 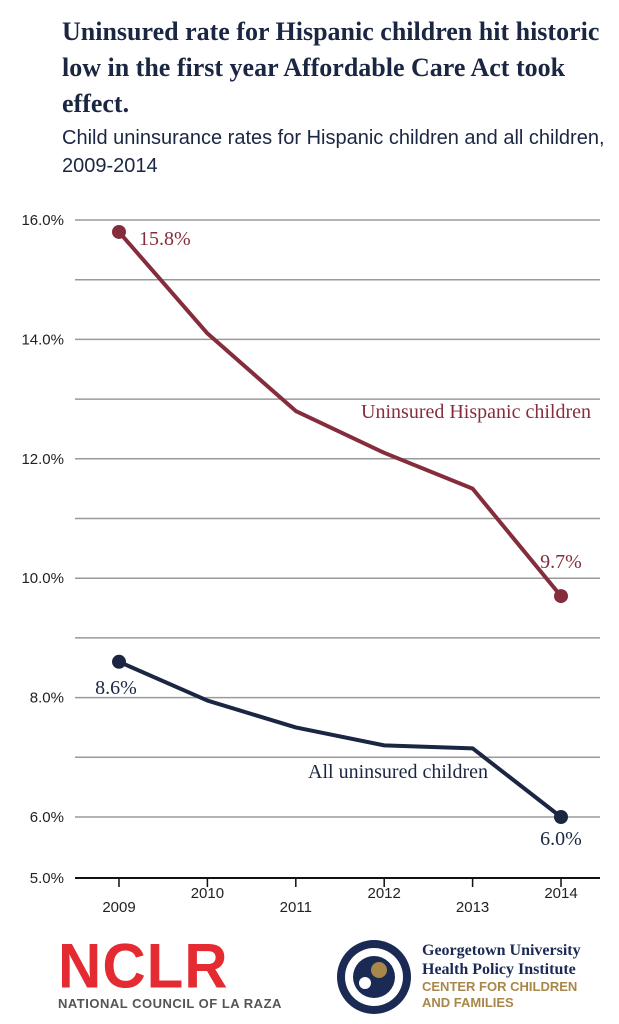 I want to click on x-tick-label: 2014, so click(x=560, y=893).